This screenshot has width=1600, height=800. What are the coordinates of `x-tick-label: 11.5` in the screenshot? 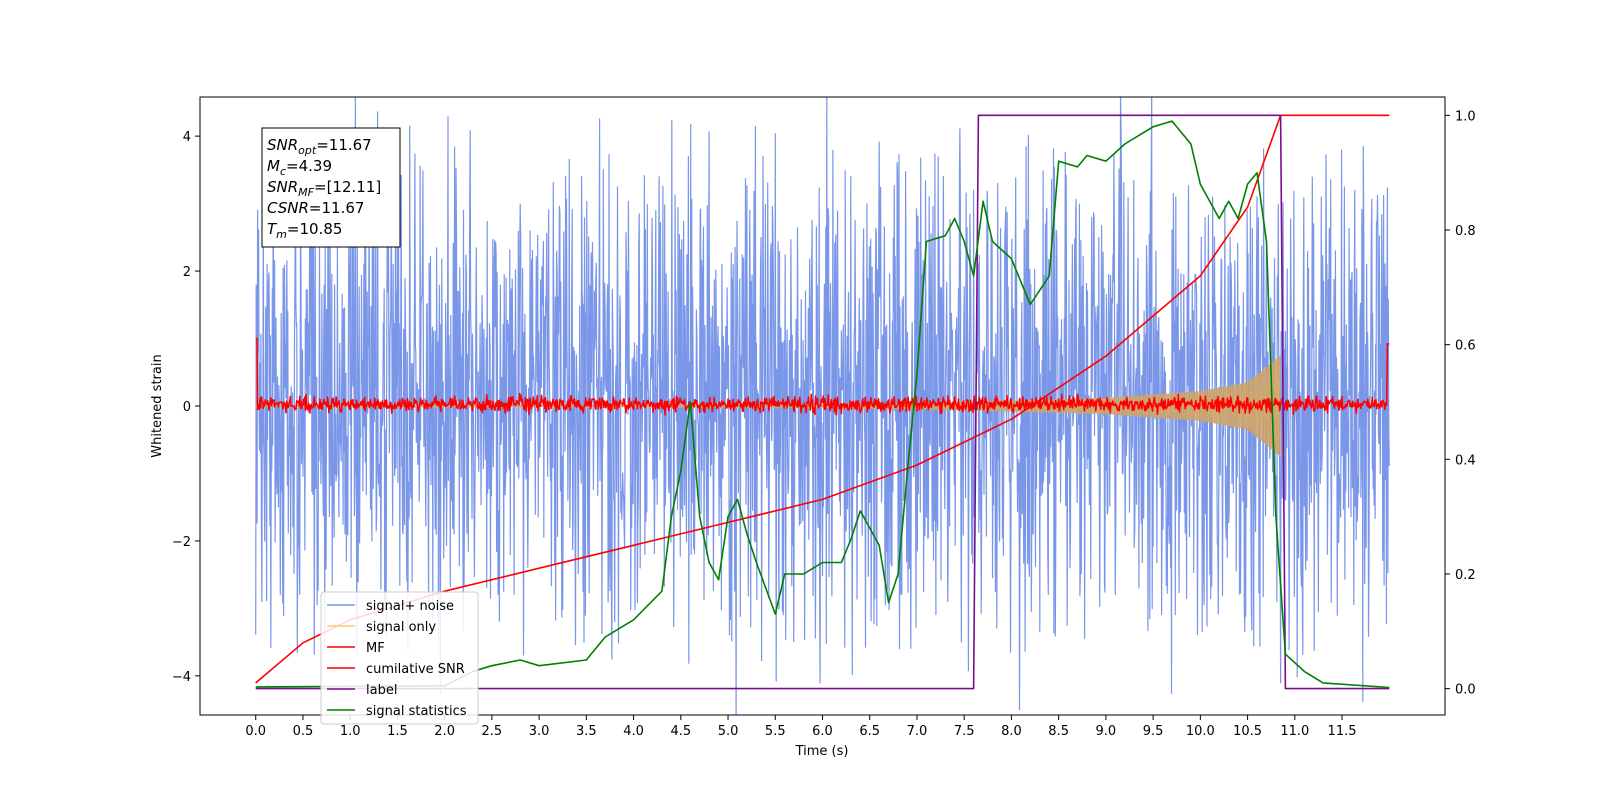 It's located at (1342, 731).